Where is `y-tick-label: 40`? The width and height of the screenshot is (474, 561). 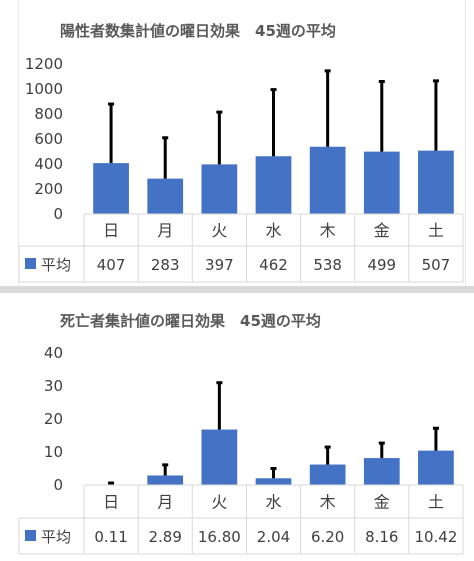
y-tick-label: 40 is located at coordinates (53, 353).